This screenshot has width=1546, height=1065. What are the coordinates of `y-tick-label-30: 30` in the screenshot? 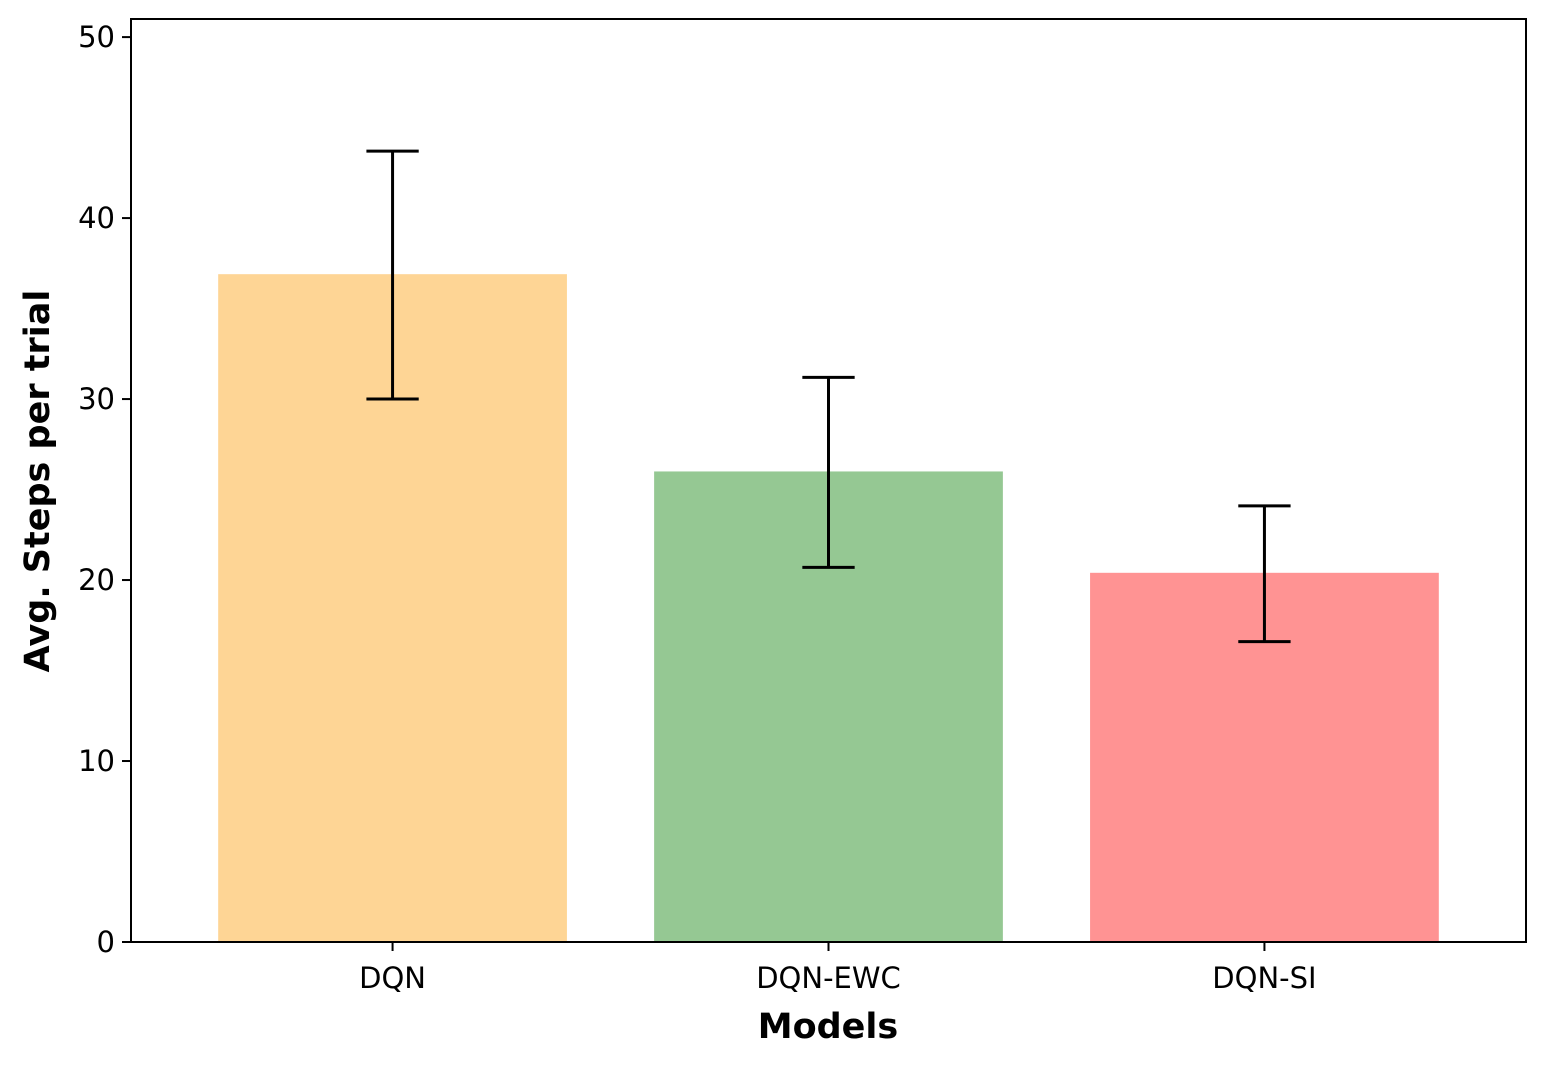 It's located at (96, 399).